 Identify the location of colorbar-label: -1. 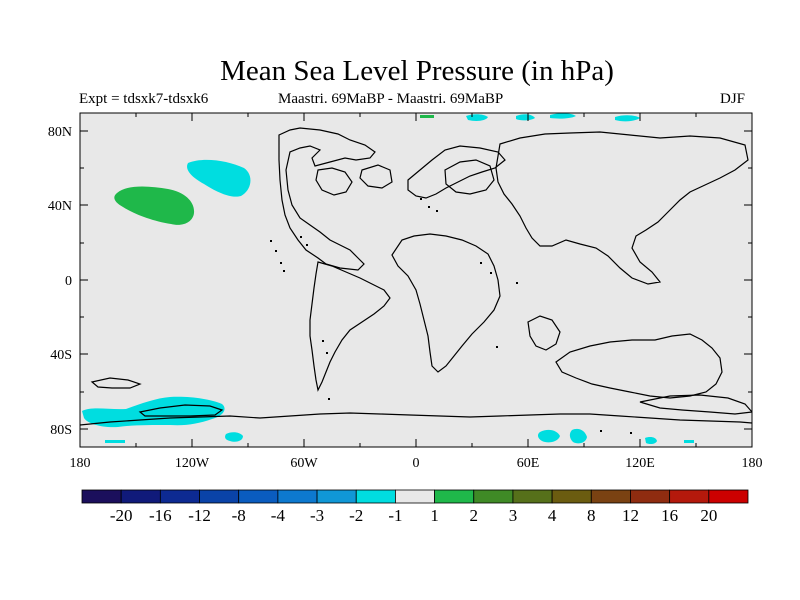
(395, 515).